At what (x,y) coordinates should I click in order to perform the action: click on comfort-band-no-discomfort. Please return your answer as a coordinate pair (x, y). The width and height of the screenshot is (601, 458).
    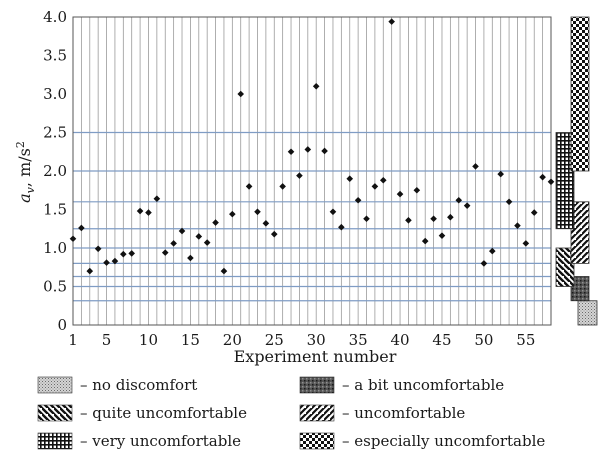
    Looking at the image, I should click on (587, 313).